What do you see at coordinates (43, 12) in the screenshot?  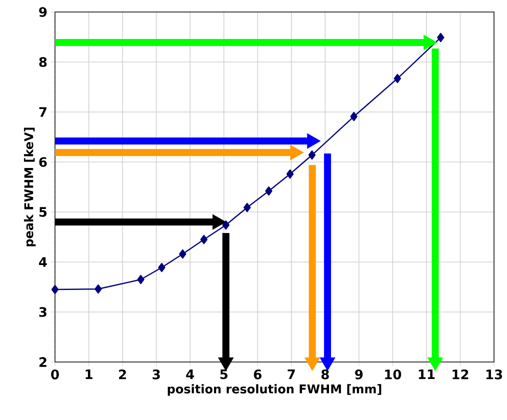 I see `y-tick-label: 9` at bounding box center [43, 12].